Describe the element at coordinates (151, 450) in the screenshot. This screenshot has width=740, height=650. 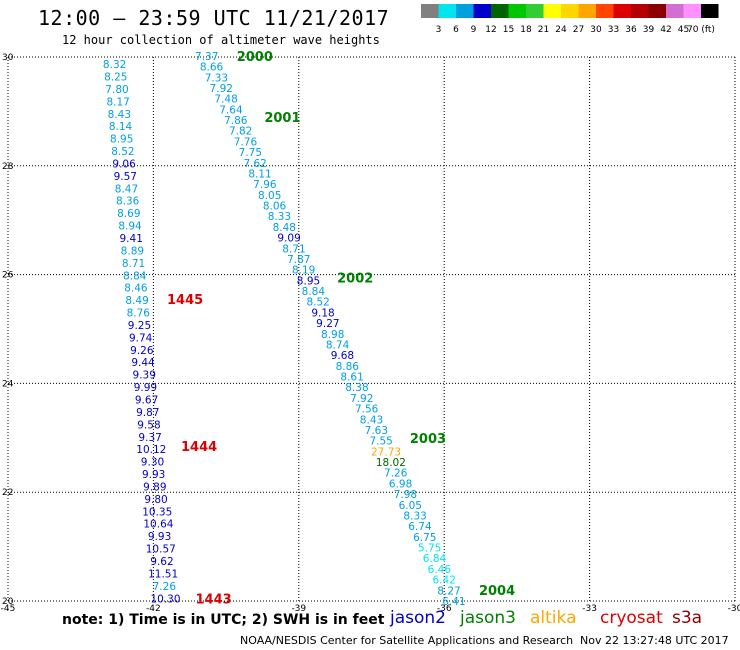
I see `wave-height-value: 10.12` at that location.